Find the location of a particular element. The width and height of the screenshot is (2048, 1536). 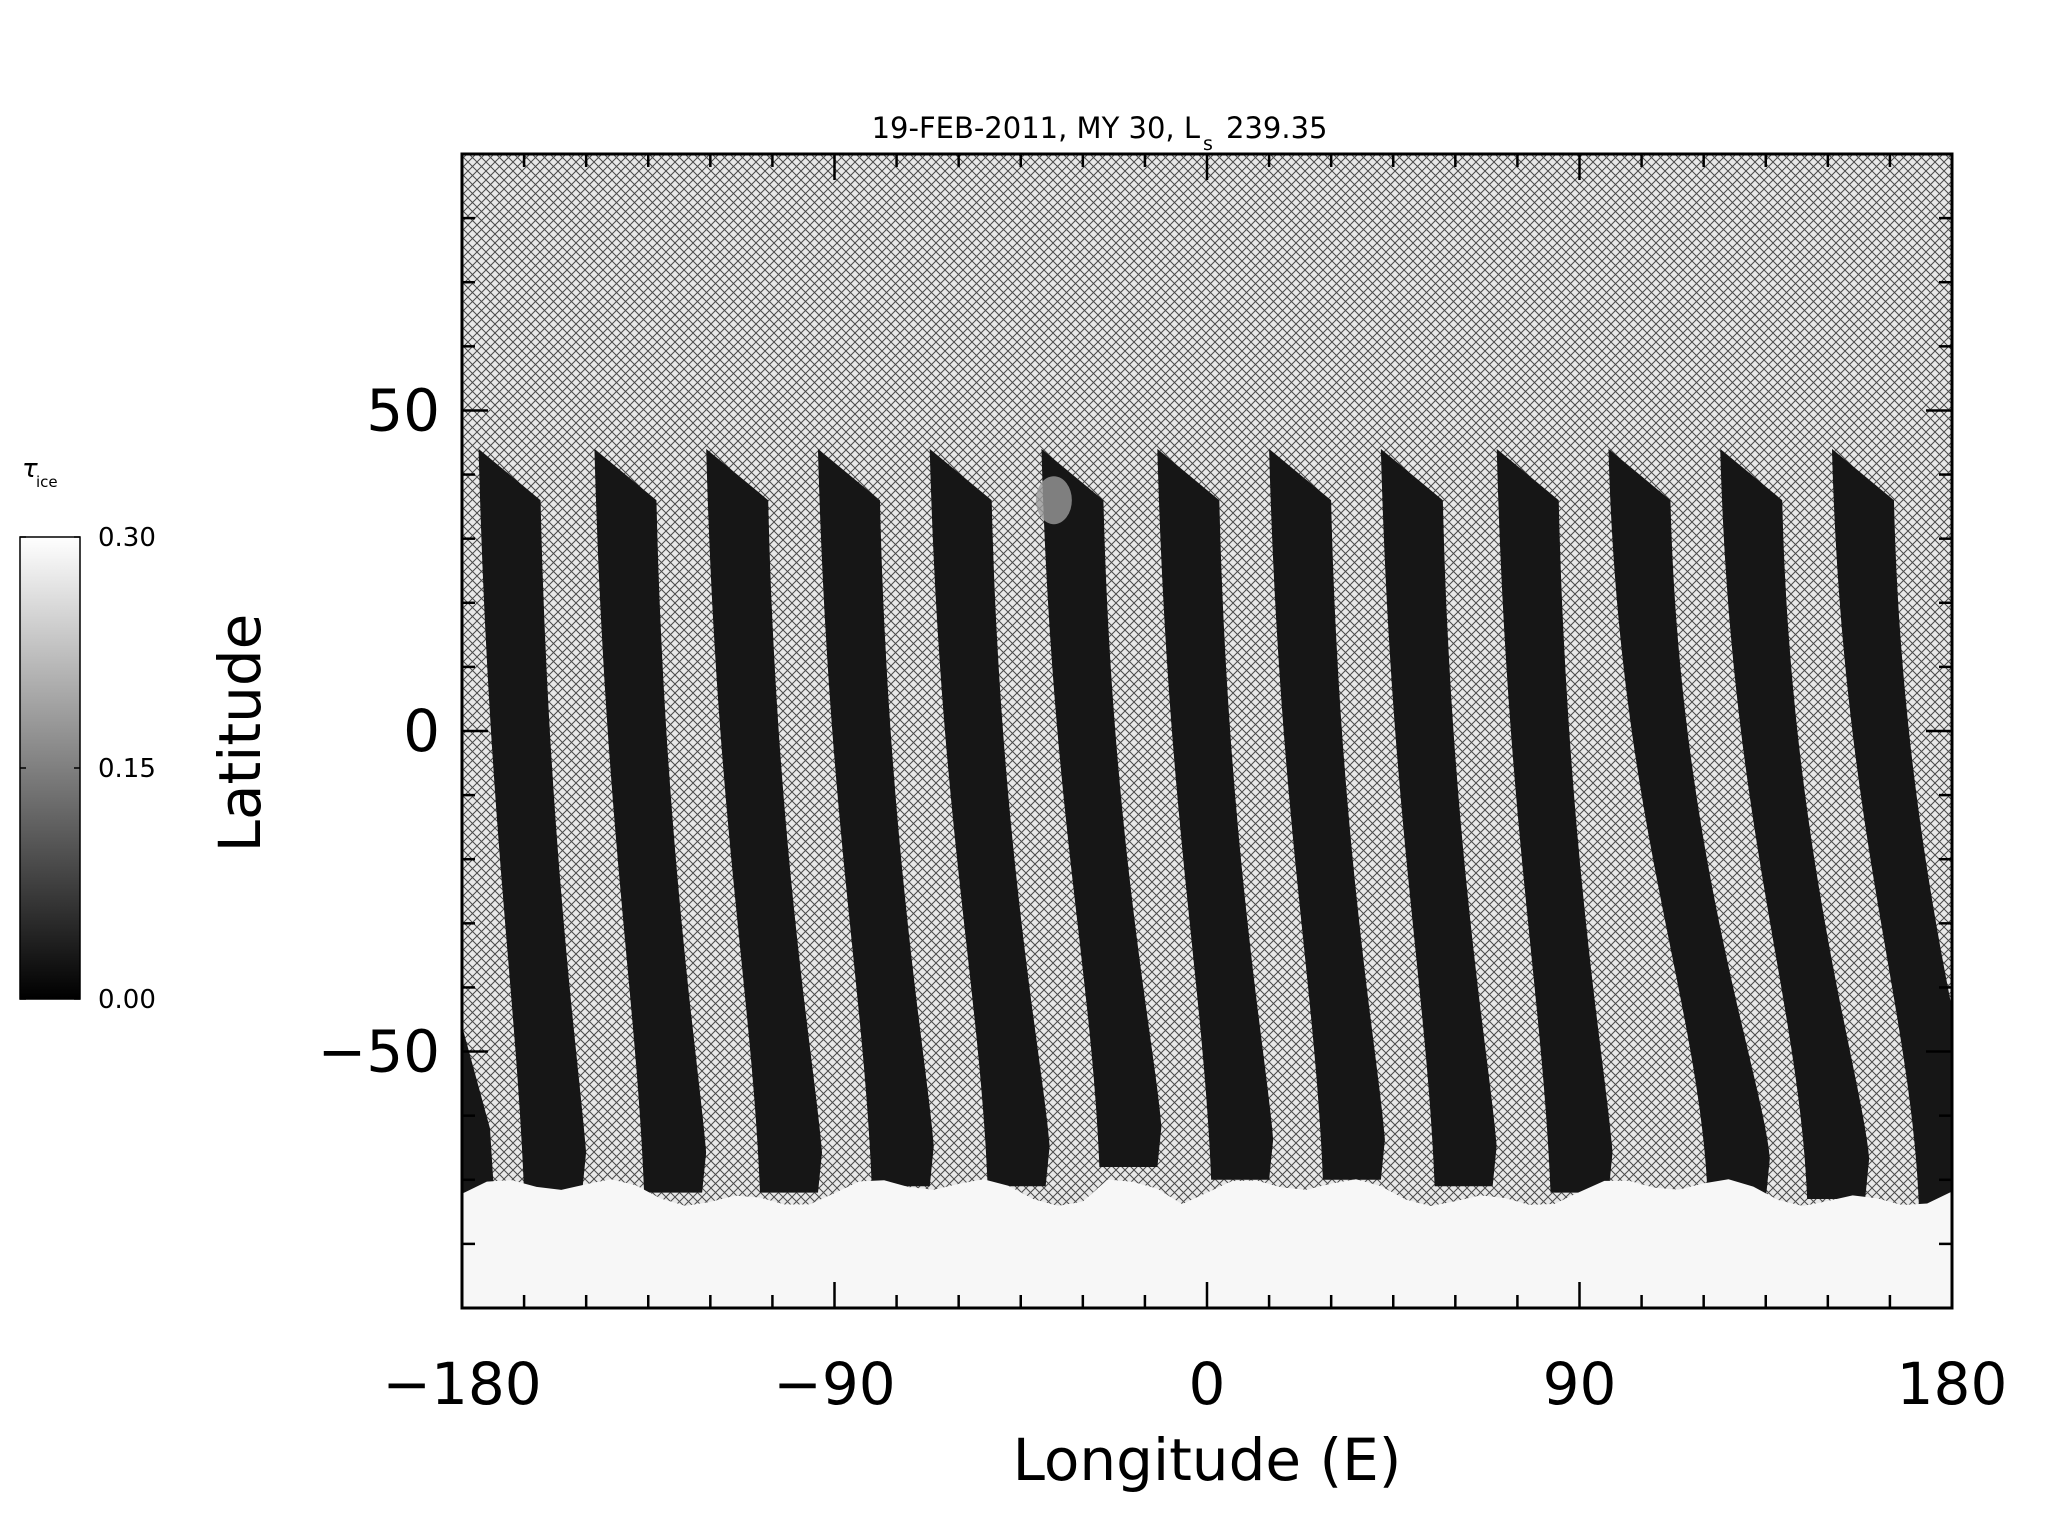

x-tick-label: 0 is located at coordinates (1207, 1384).